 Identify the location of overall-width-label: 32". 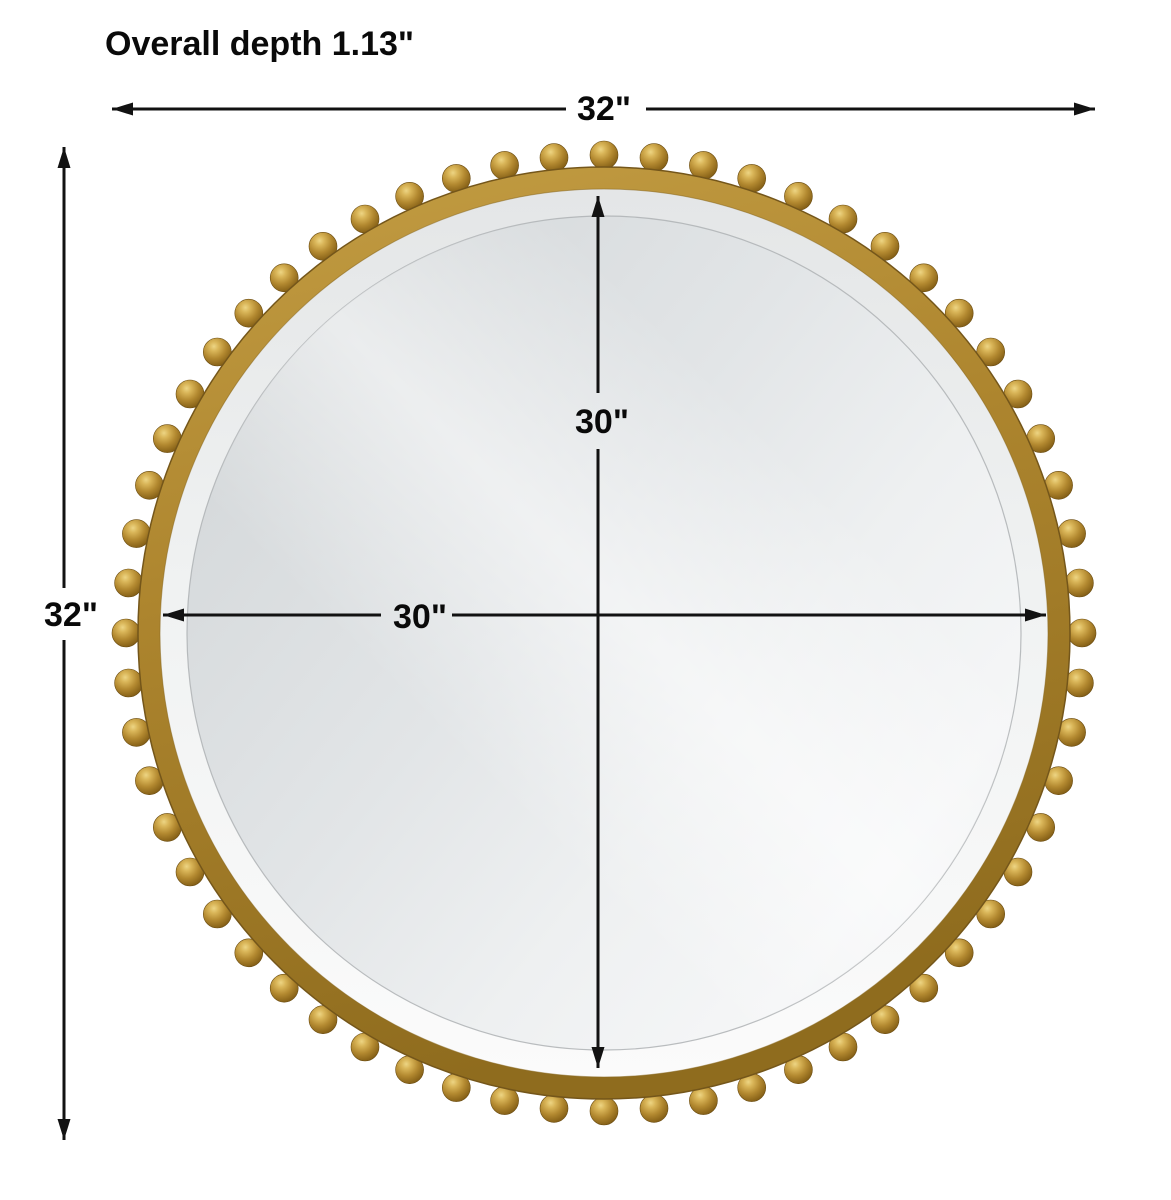
(604, 109).